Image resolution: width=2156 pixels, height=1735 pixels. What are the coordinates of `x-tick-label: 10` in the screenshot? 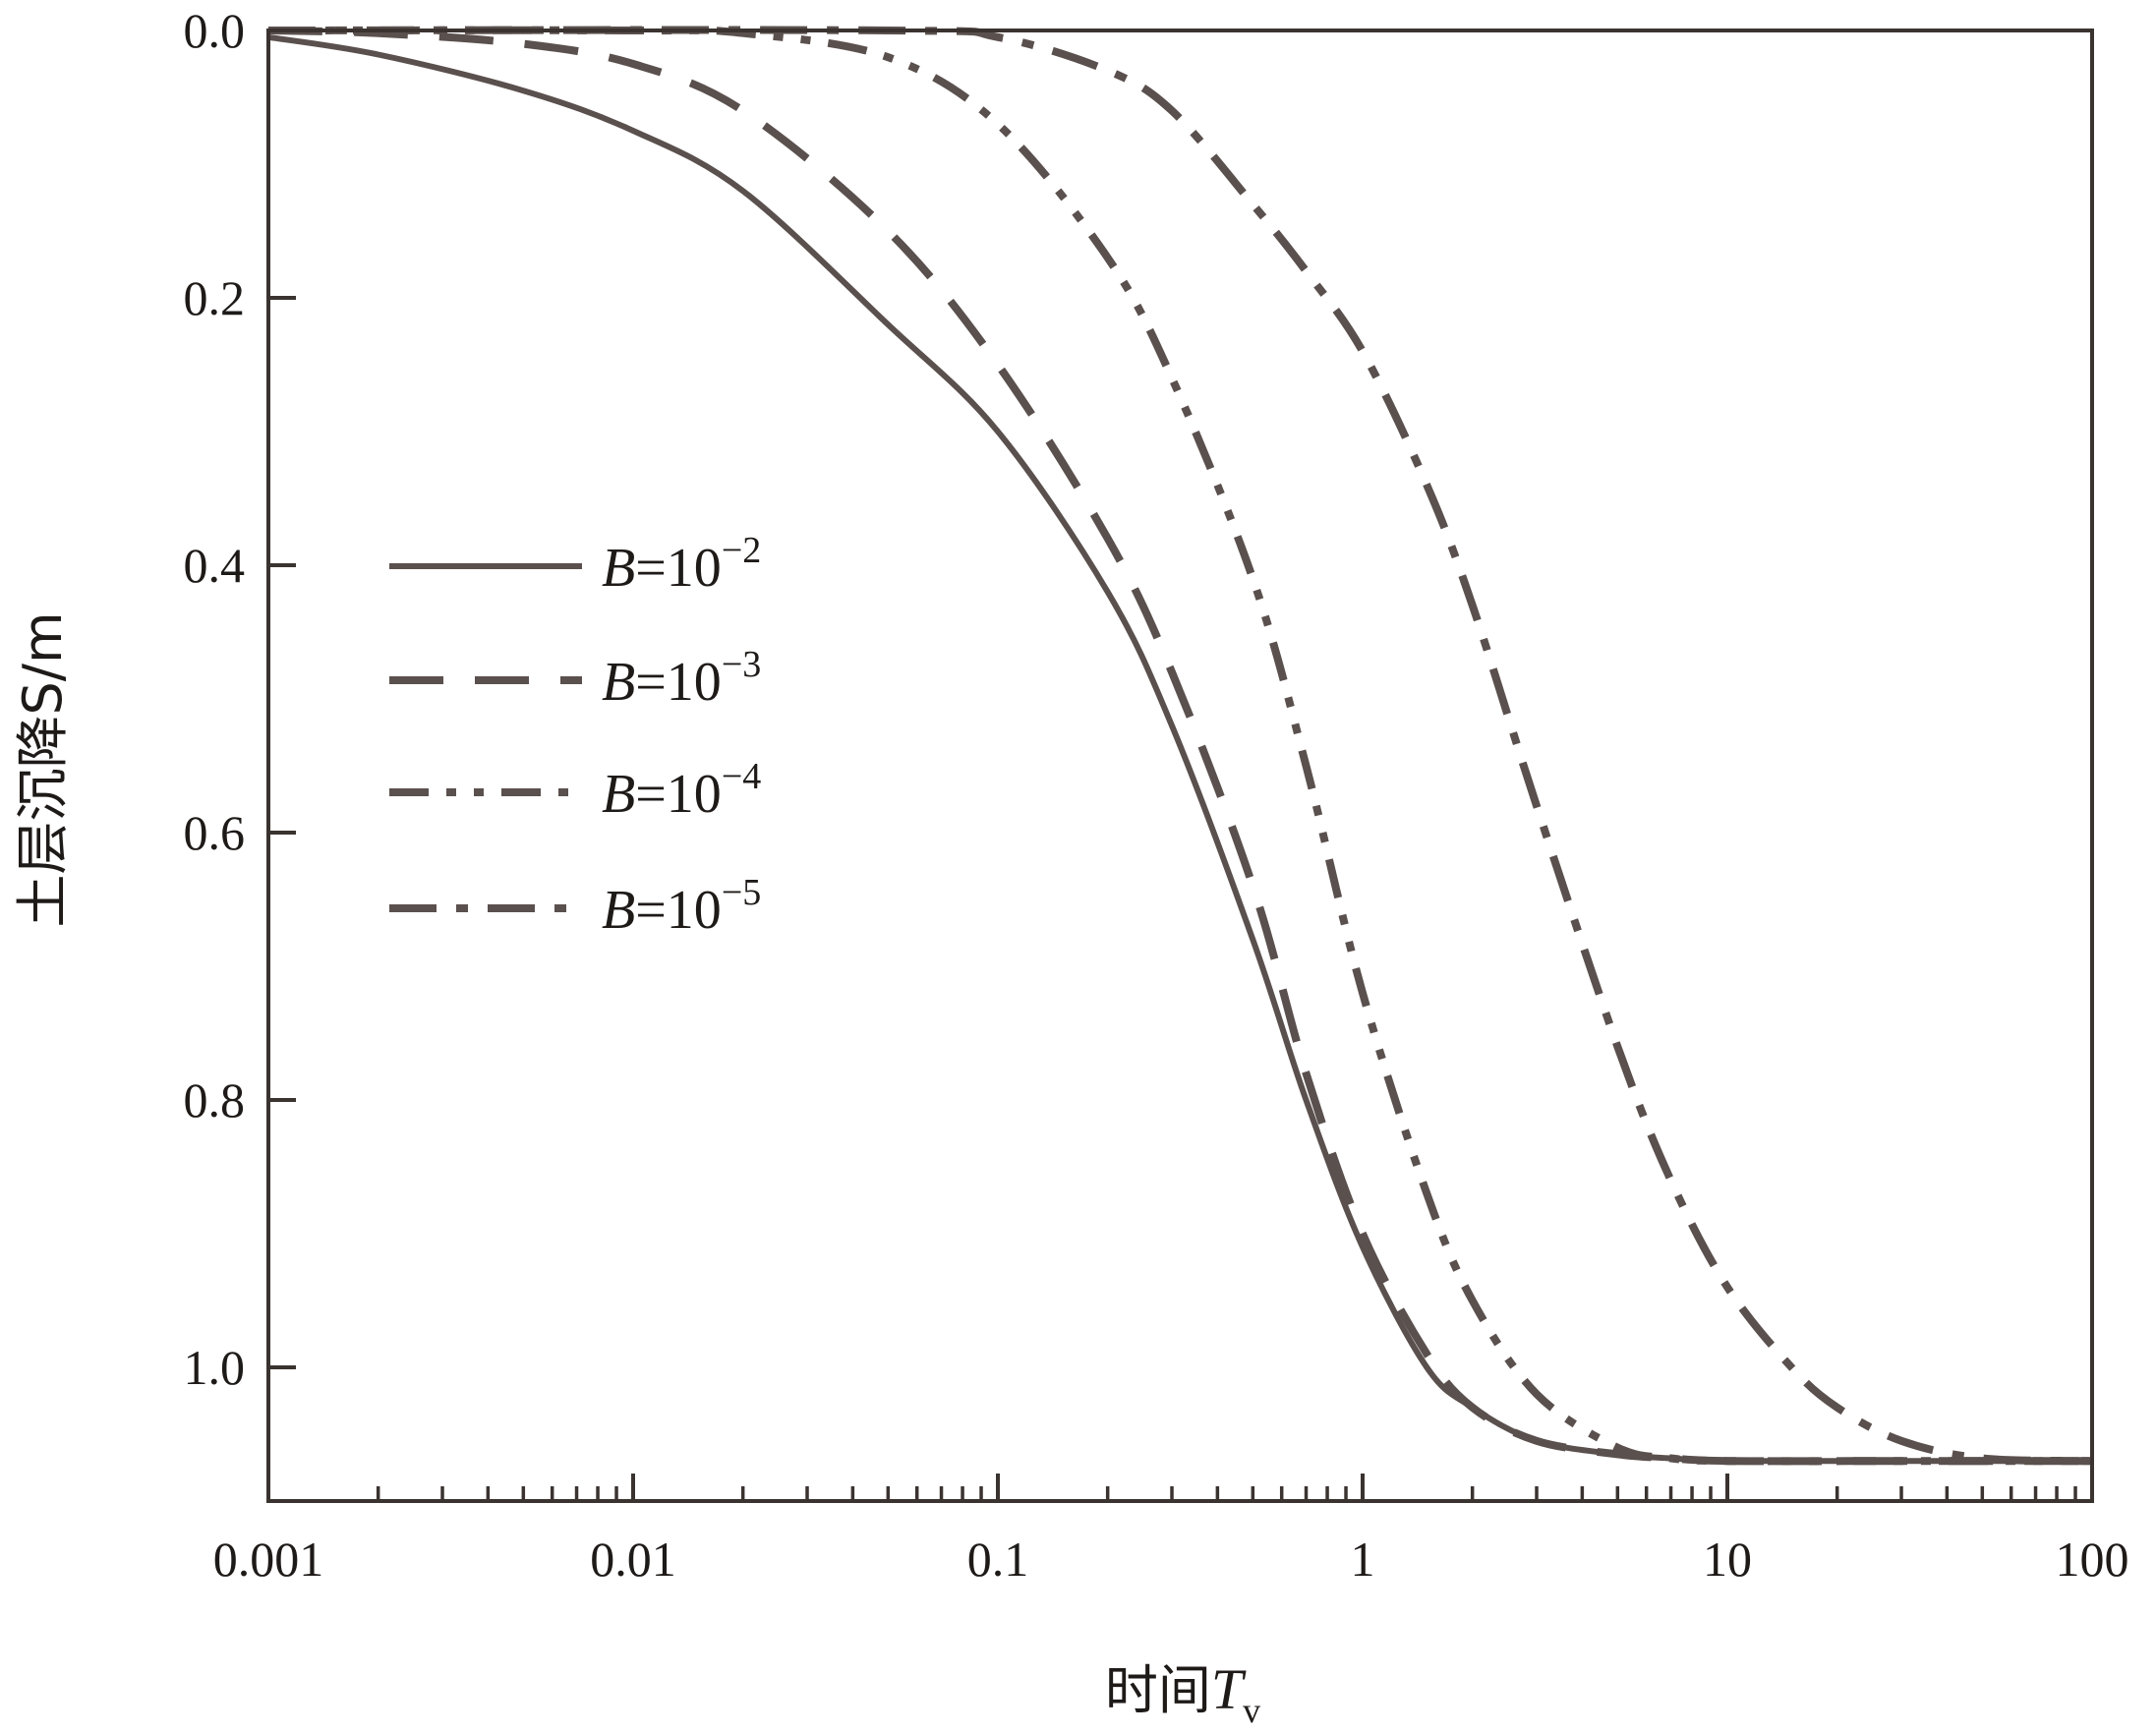 It's located at (1727, 1560).